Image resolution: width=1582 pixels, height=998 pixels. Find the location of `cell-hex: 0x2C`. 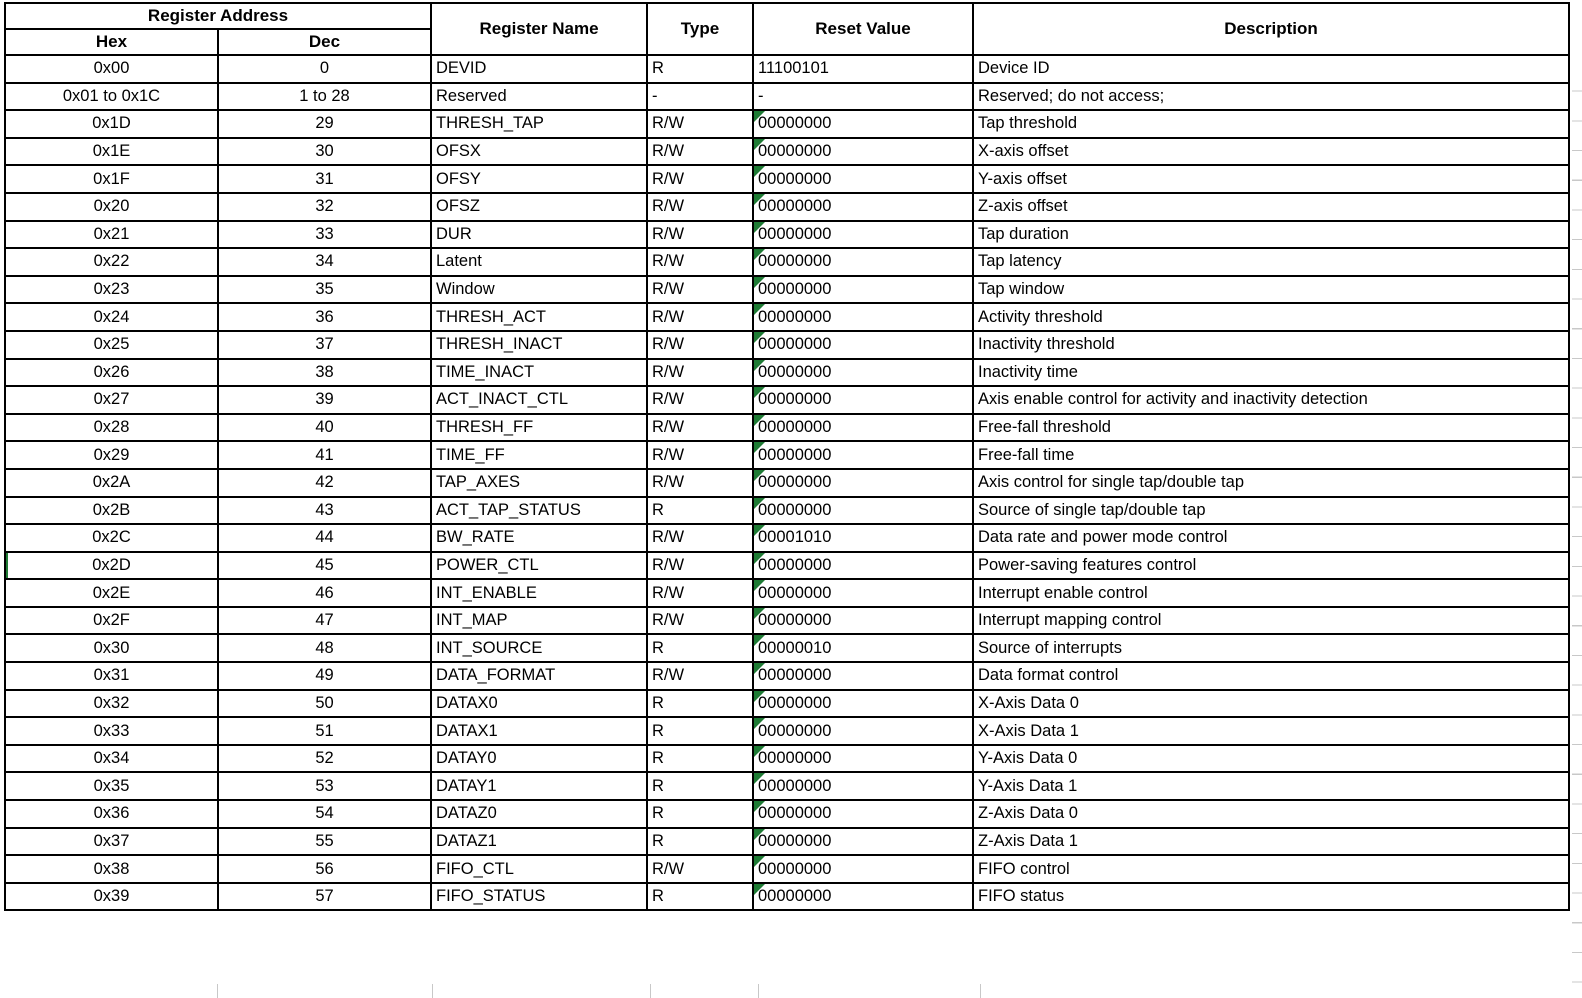

cell-hex: 0x2C is located at coordinates (111, 538).